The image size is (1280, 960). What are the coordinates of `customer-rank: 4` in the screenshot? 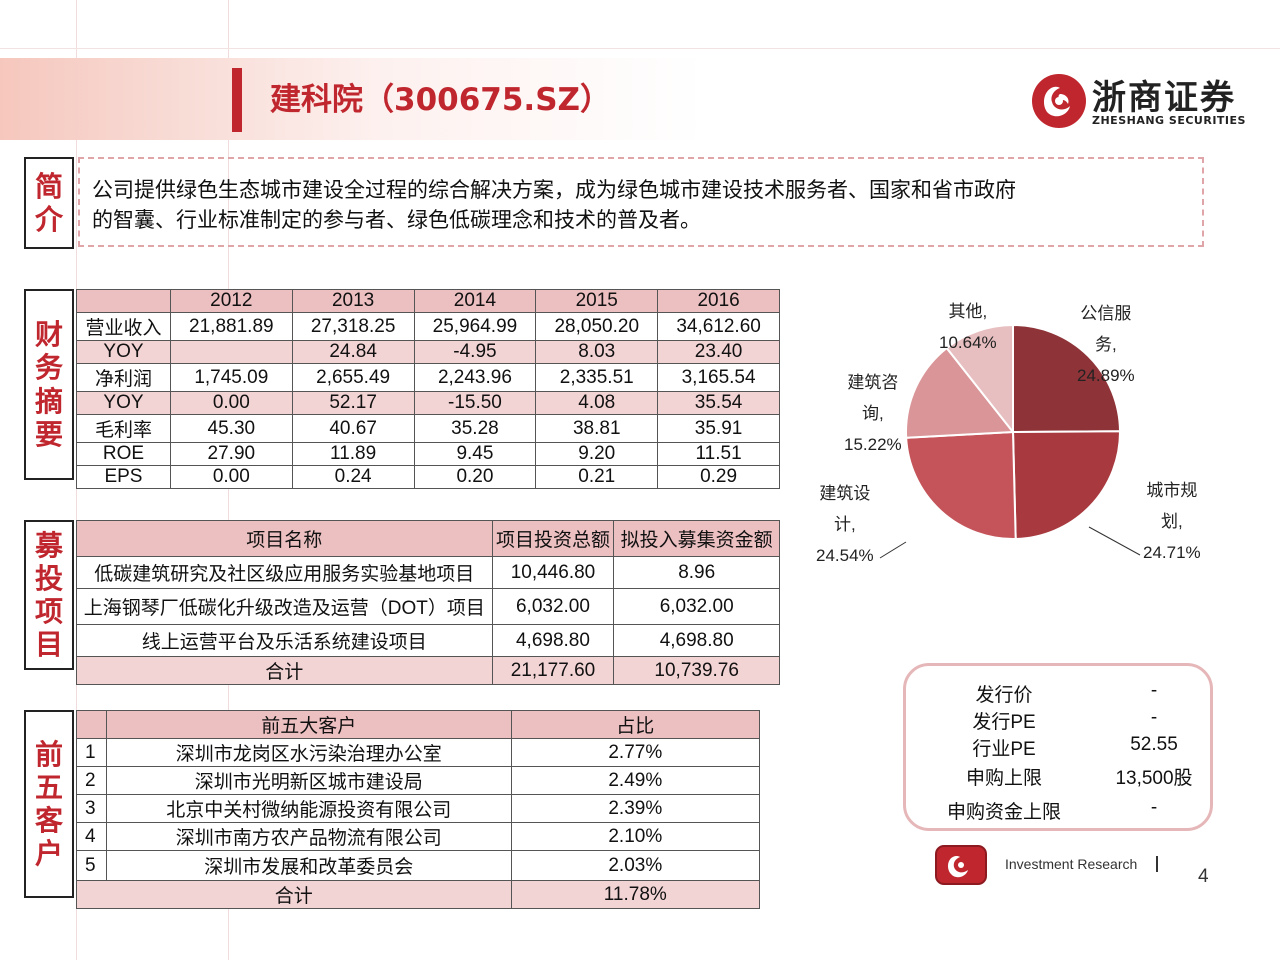 It's located at (91, 836).